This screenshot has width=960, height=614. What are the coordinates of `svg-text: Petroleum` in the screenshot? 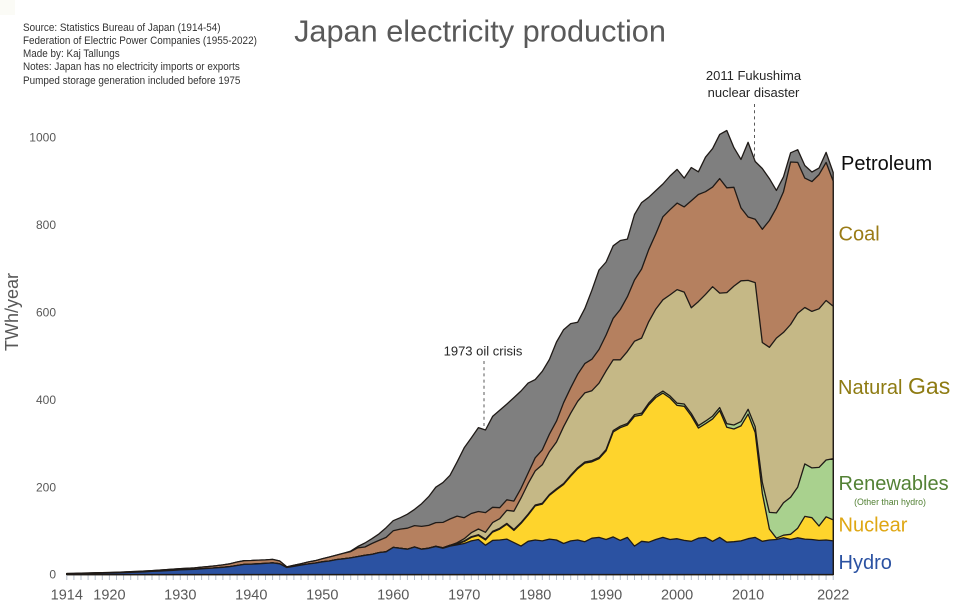 It's located at (886, 164).